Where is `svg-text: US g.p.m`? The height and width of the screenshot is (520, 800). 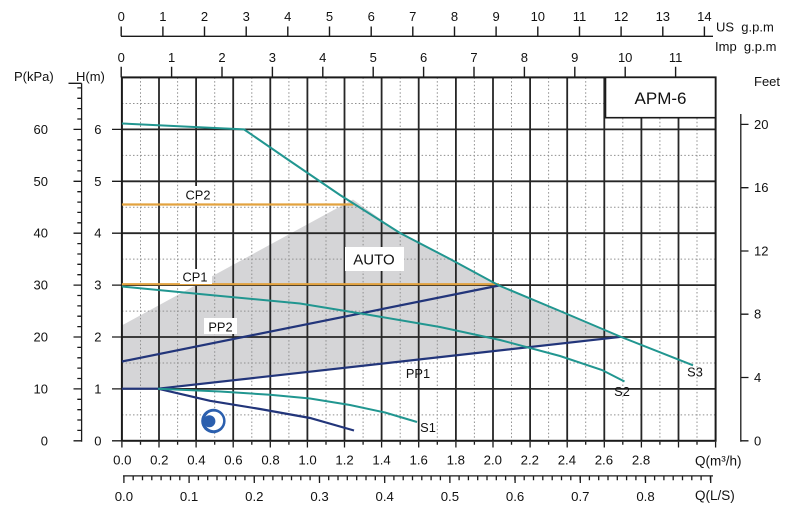
svg-text: US g.p.m is located at coordinates (745, 27).